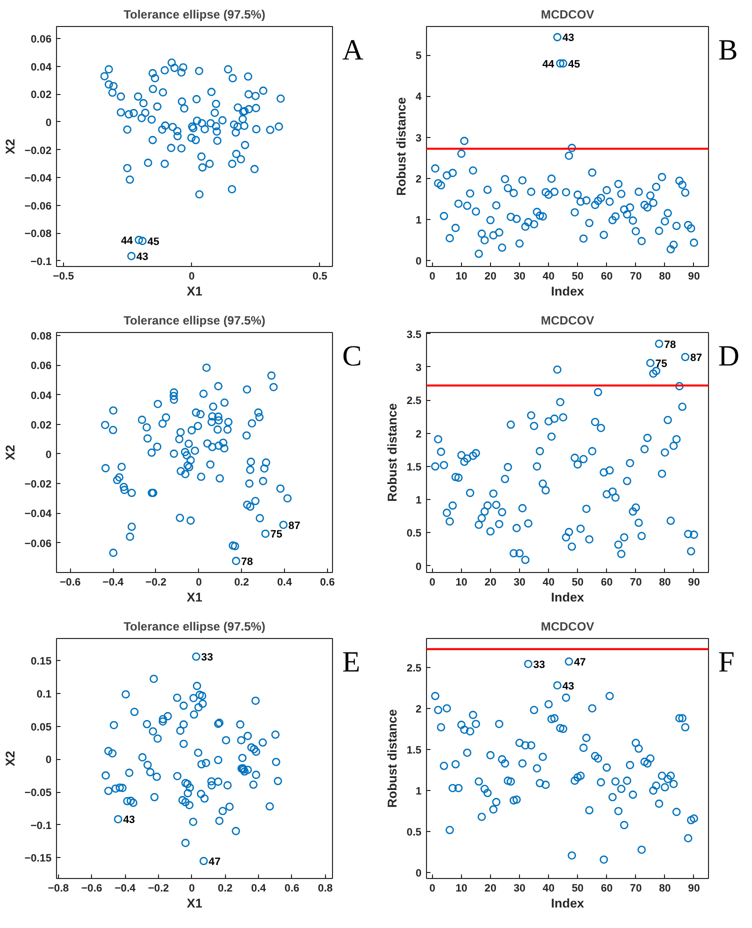  I want to click on x-tick-label: 70, so click(636, 582).